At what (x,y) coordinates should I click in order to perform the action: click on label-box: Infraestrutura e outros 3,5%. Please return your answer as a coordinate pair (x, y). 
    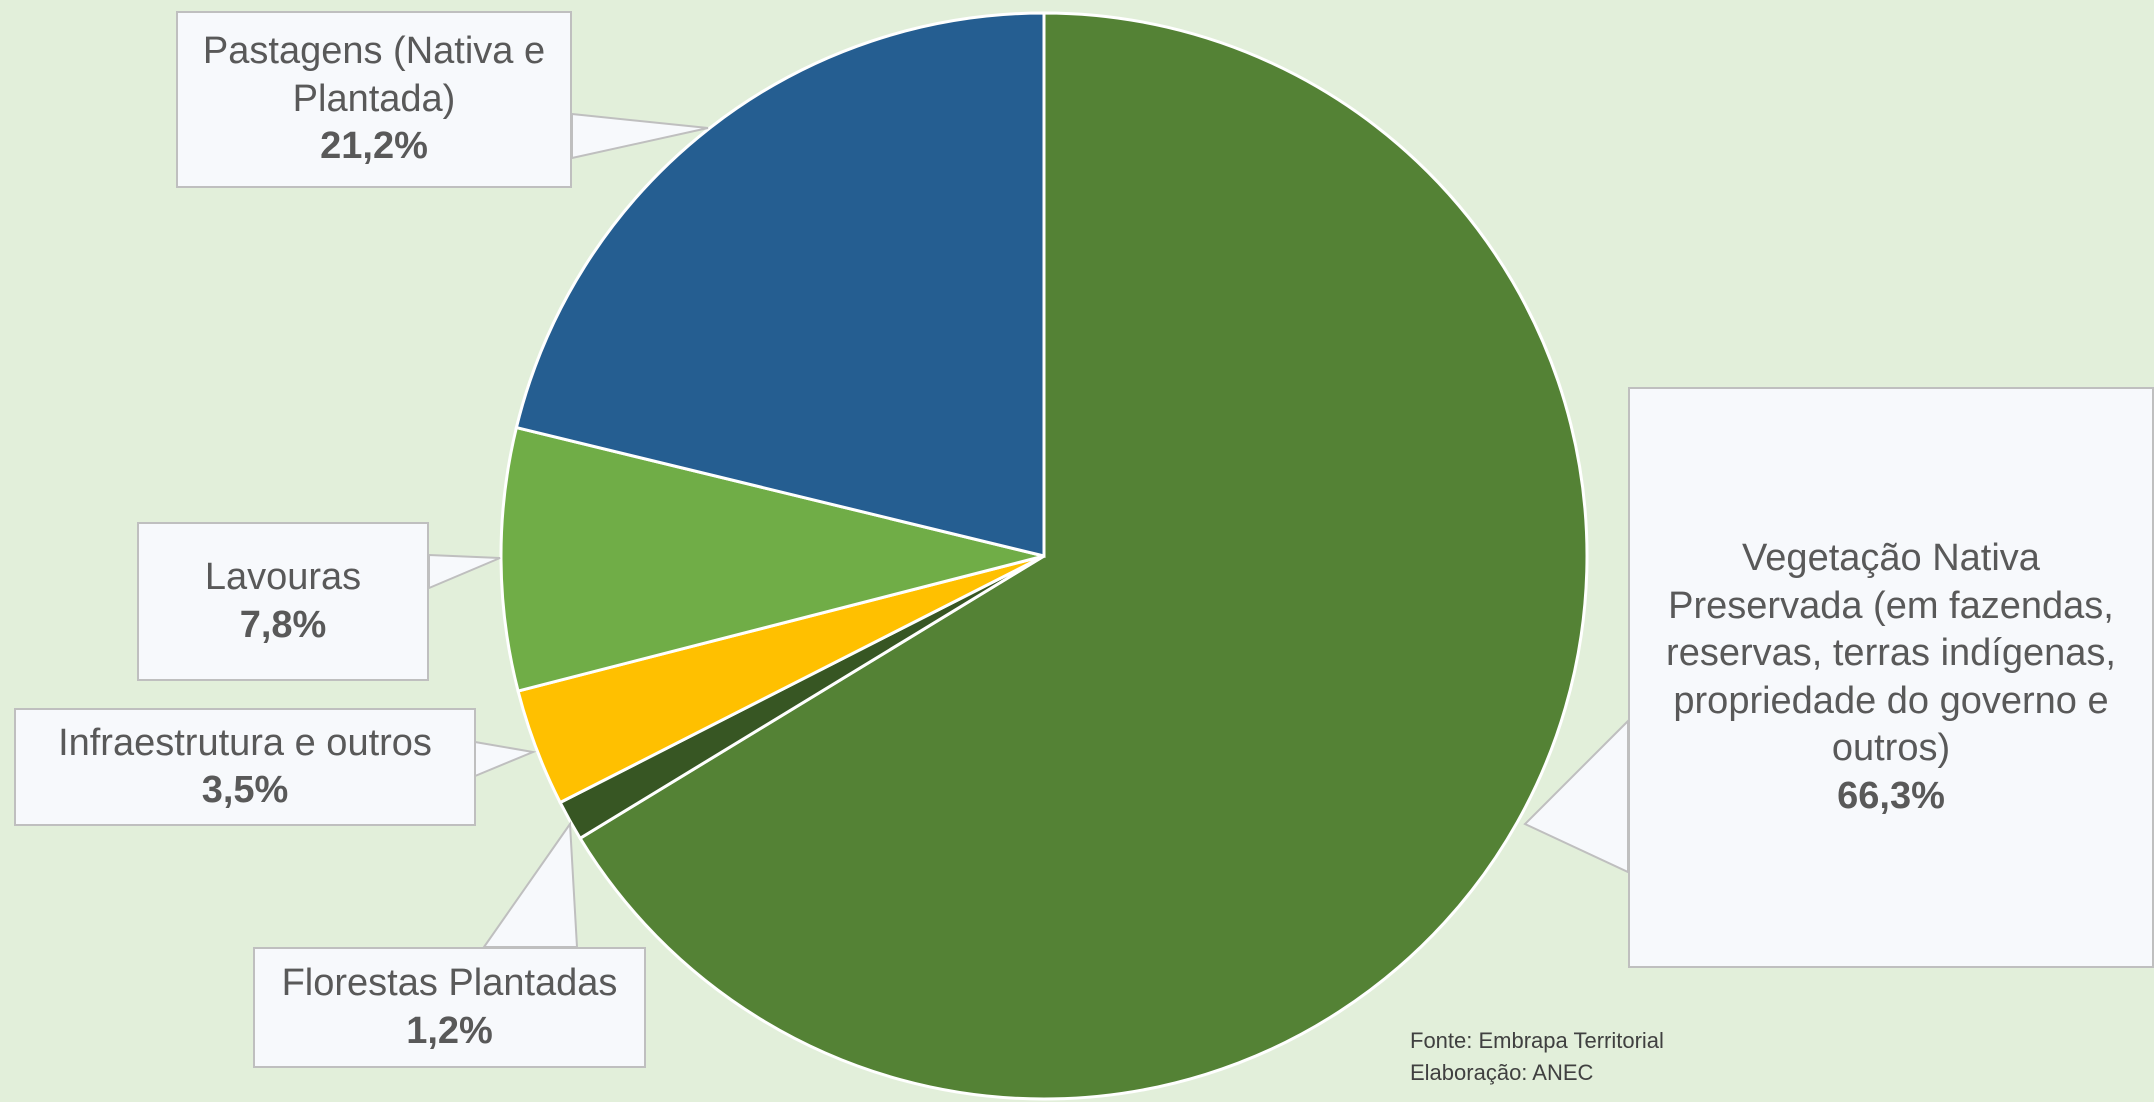
    Looking at the image, I should click on (245, 767).